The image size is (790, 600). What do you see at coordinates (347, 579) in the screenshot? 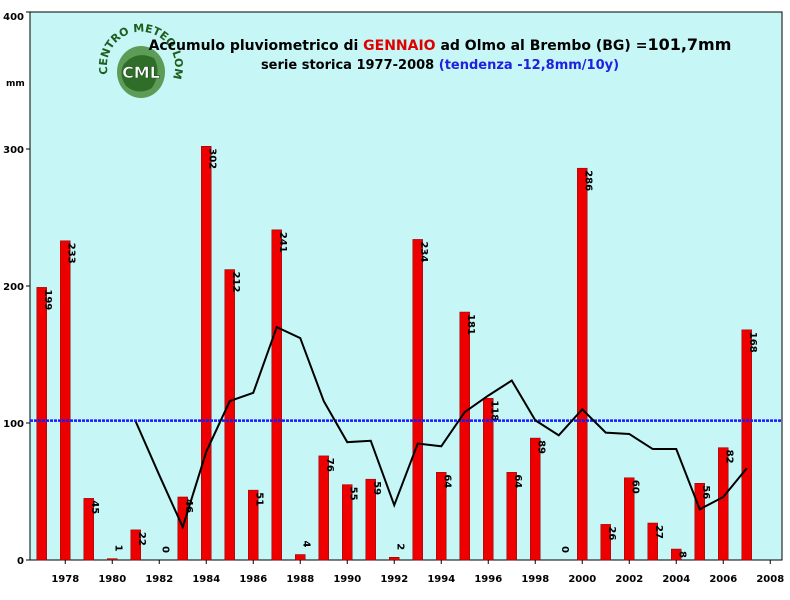
I see `x-tick-label-1990: 1990` at bounding box center [347, 579].